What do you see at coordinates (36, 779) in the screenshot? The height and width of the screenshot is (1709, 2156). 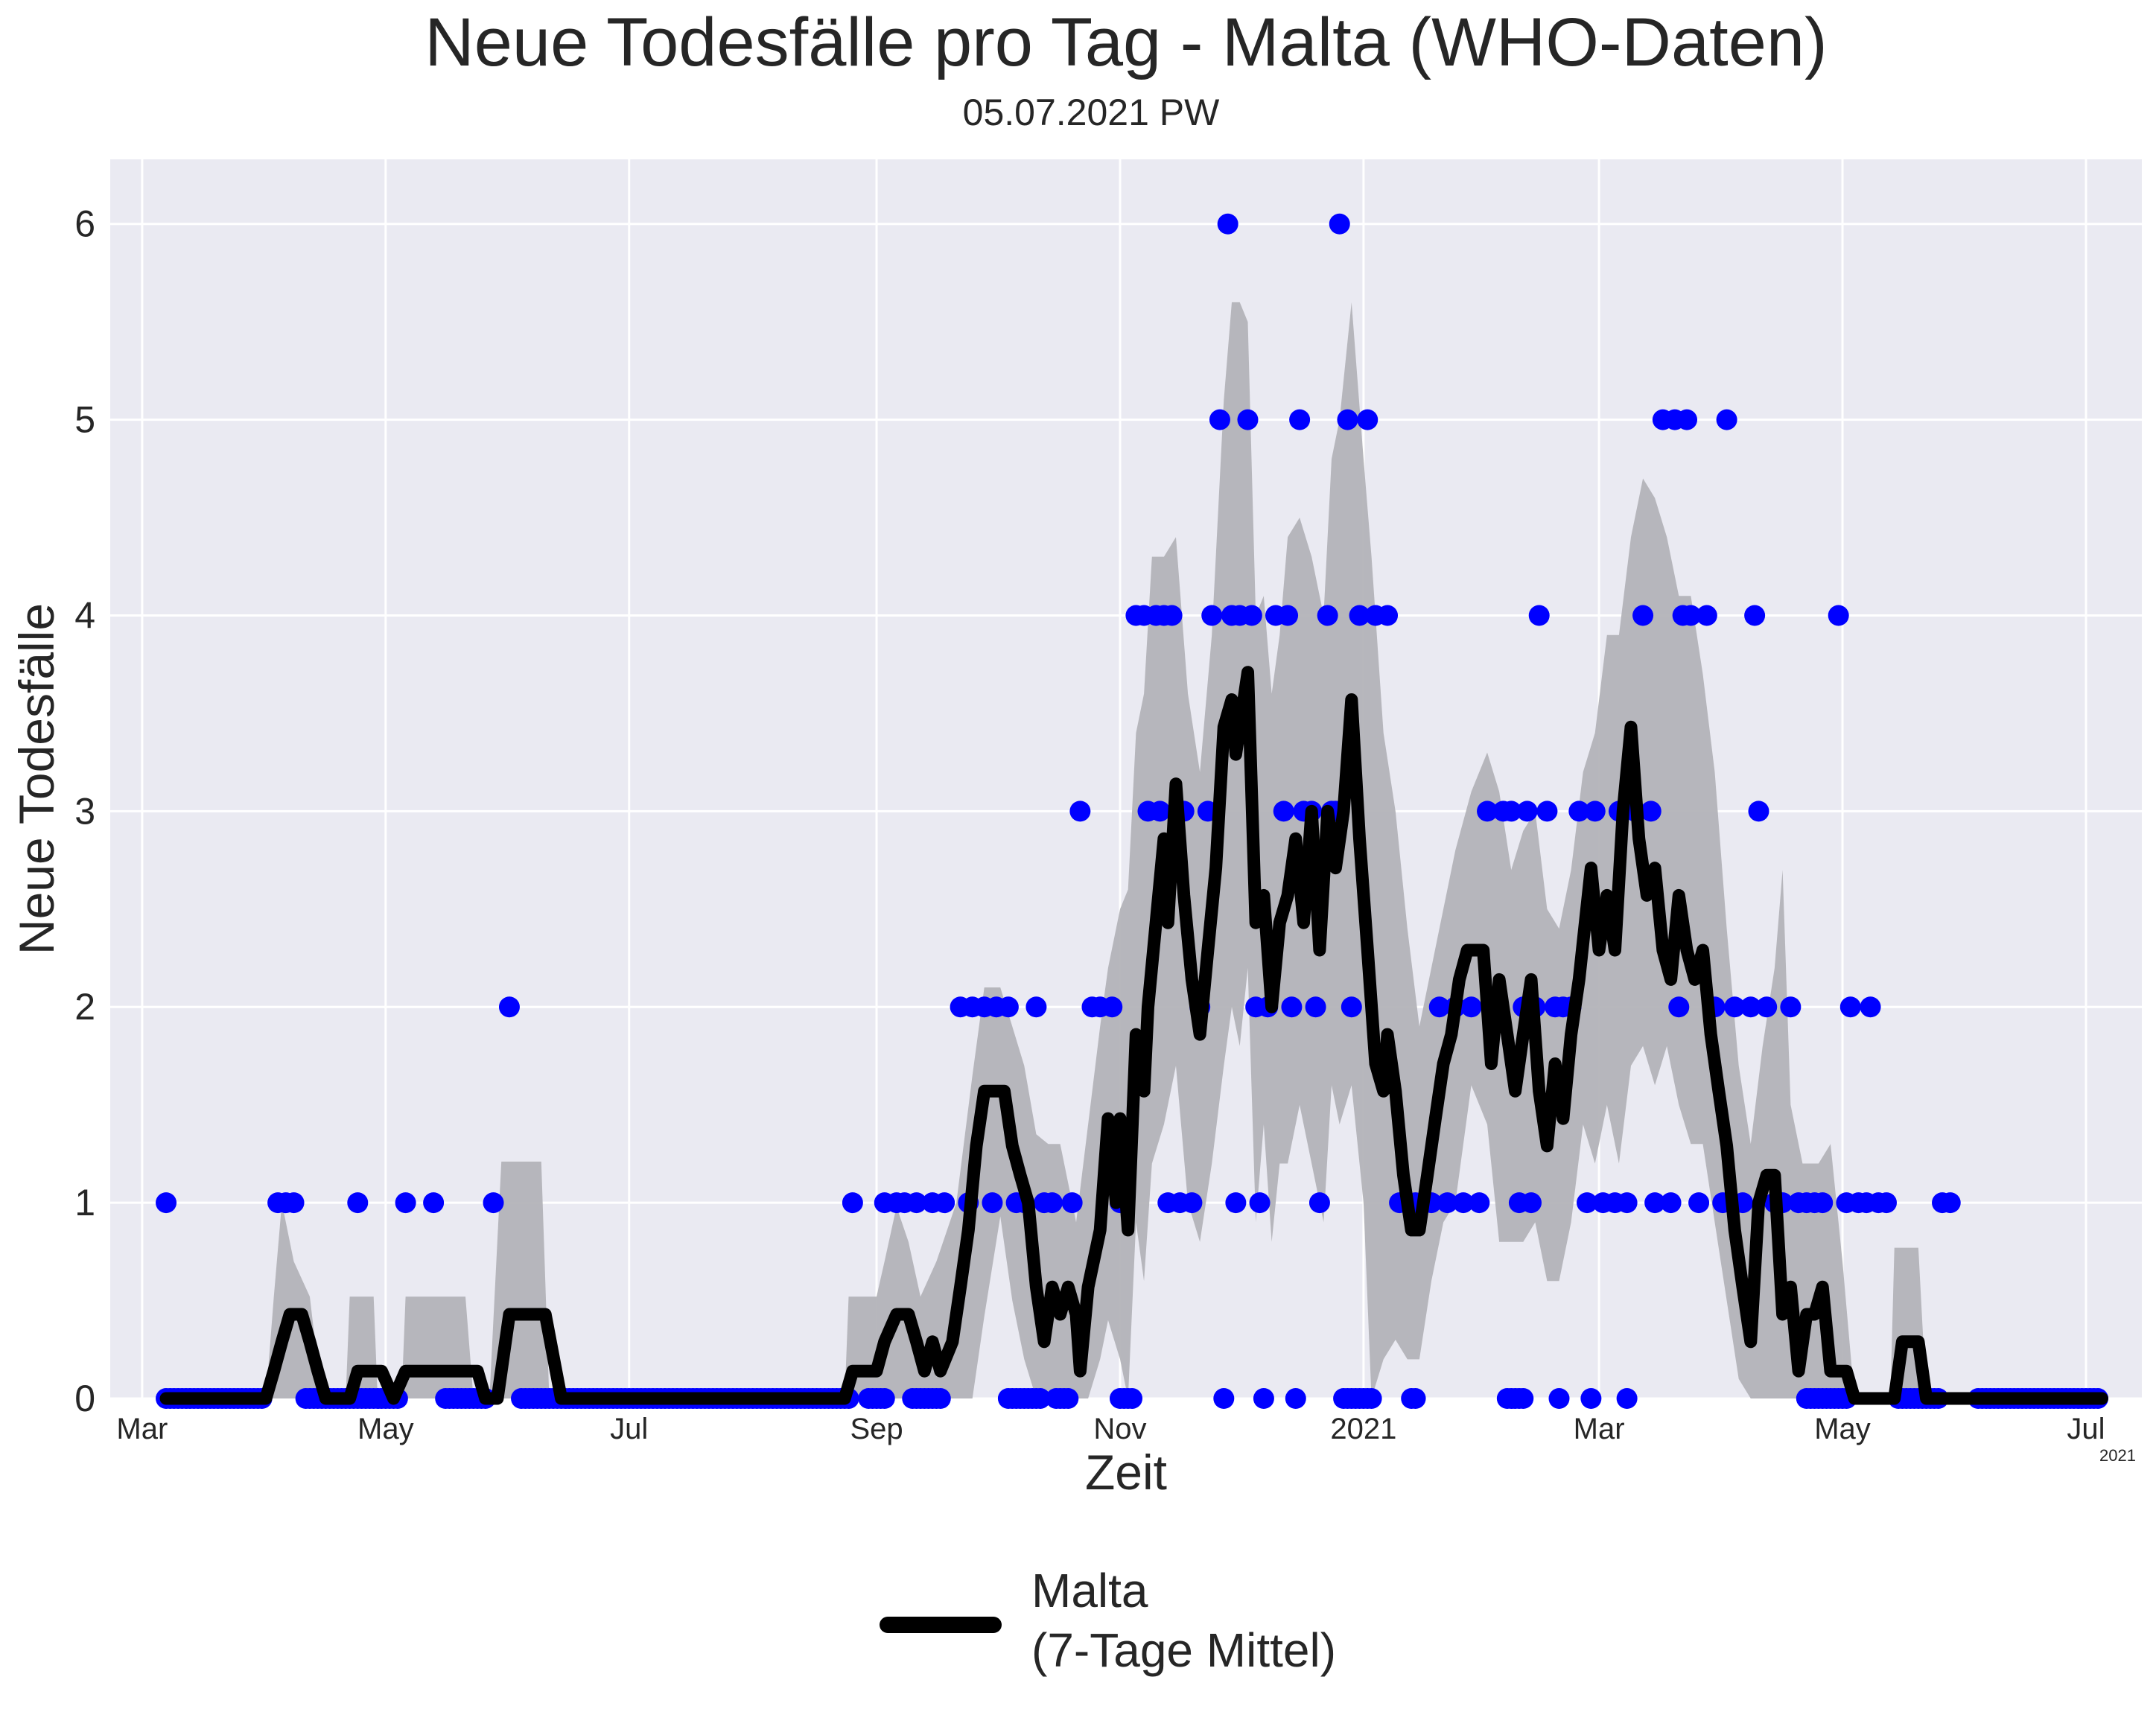 I see `y-axis-label: Neue Todesfälle` at bounding box center [36, 779].